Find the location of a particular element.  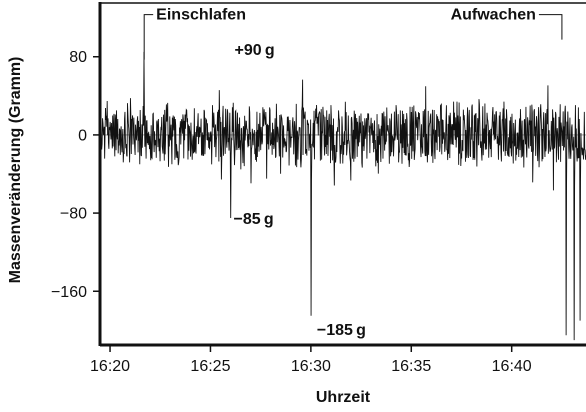

y-tick-label: 0 is located at coordinates (82, 135).